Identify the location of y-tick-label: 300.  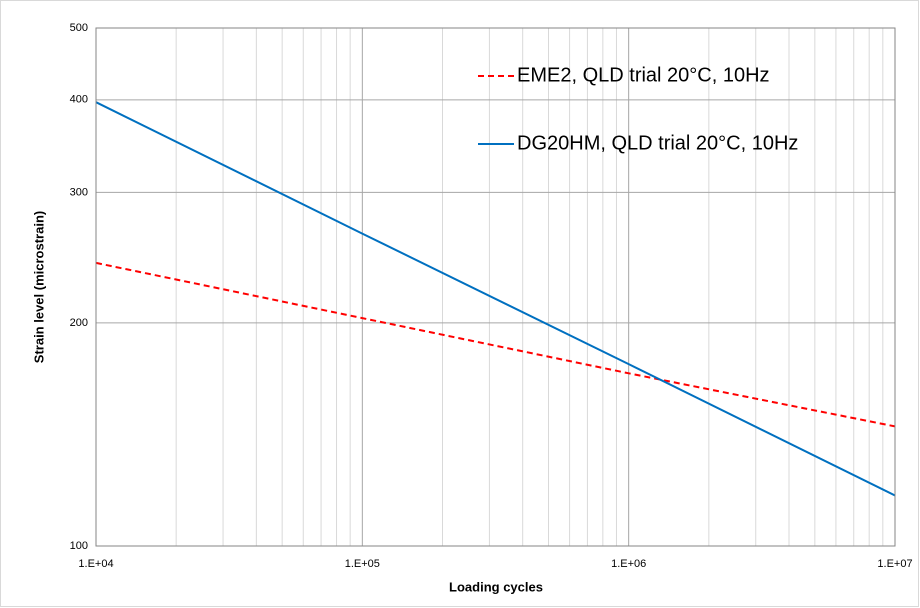
(79, 192).